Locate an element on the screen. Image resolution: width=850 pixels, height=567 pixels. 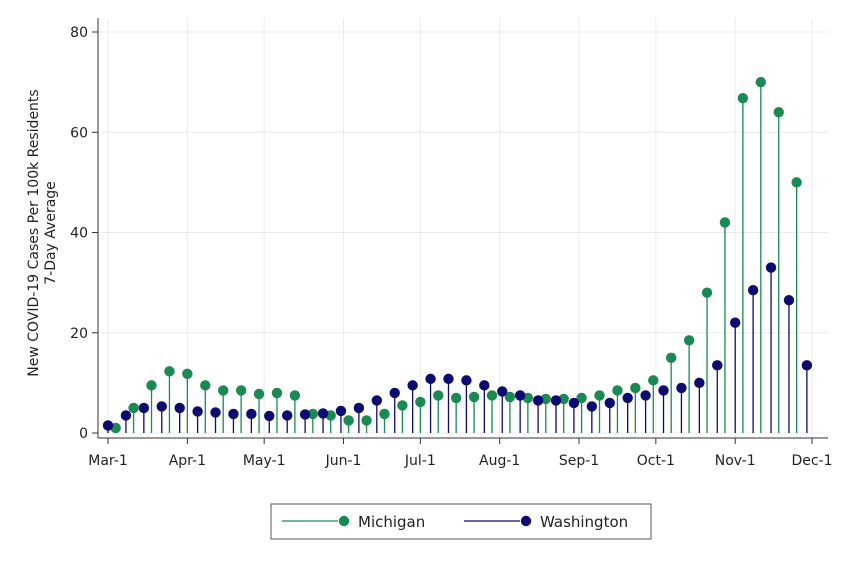
y-tick-label: 20 is located at coordinates (79, 334).